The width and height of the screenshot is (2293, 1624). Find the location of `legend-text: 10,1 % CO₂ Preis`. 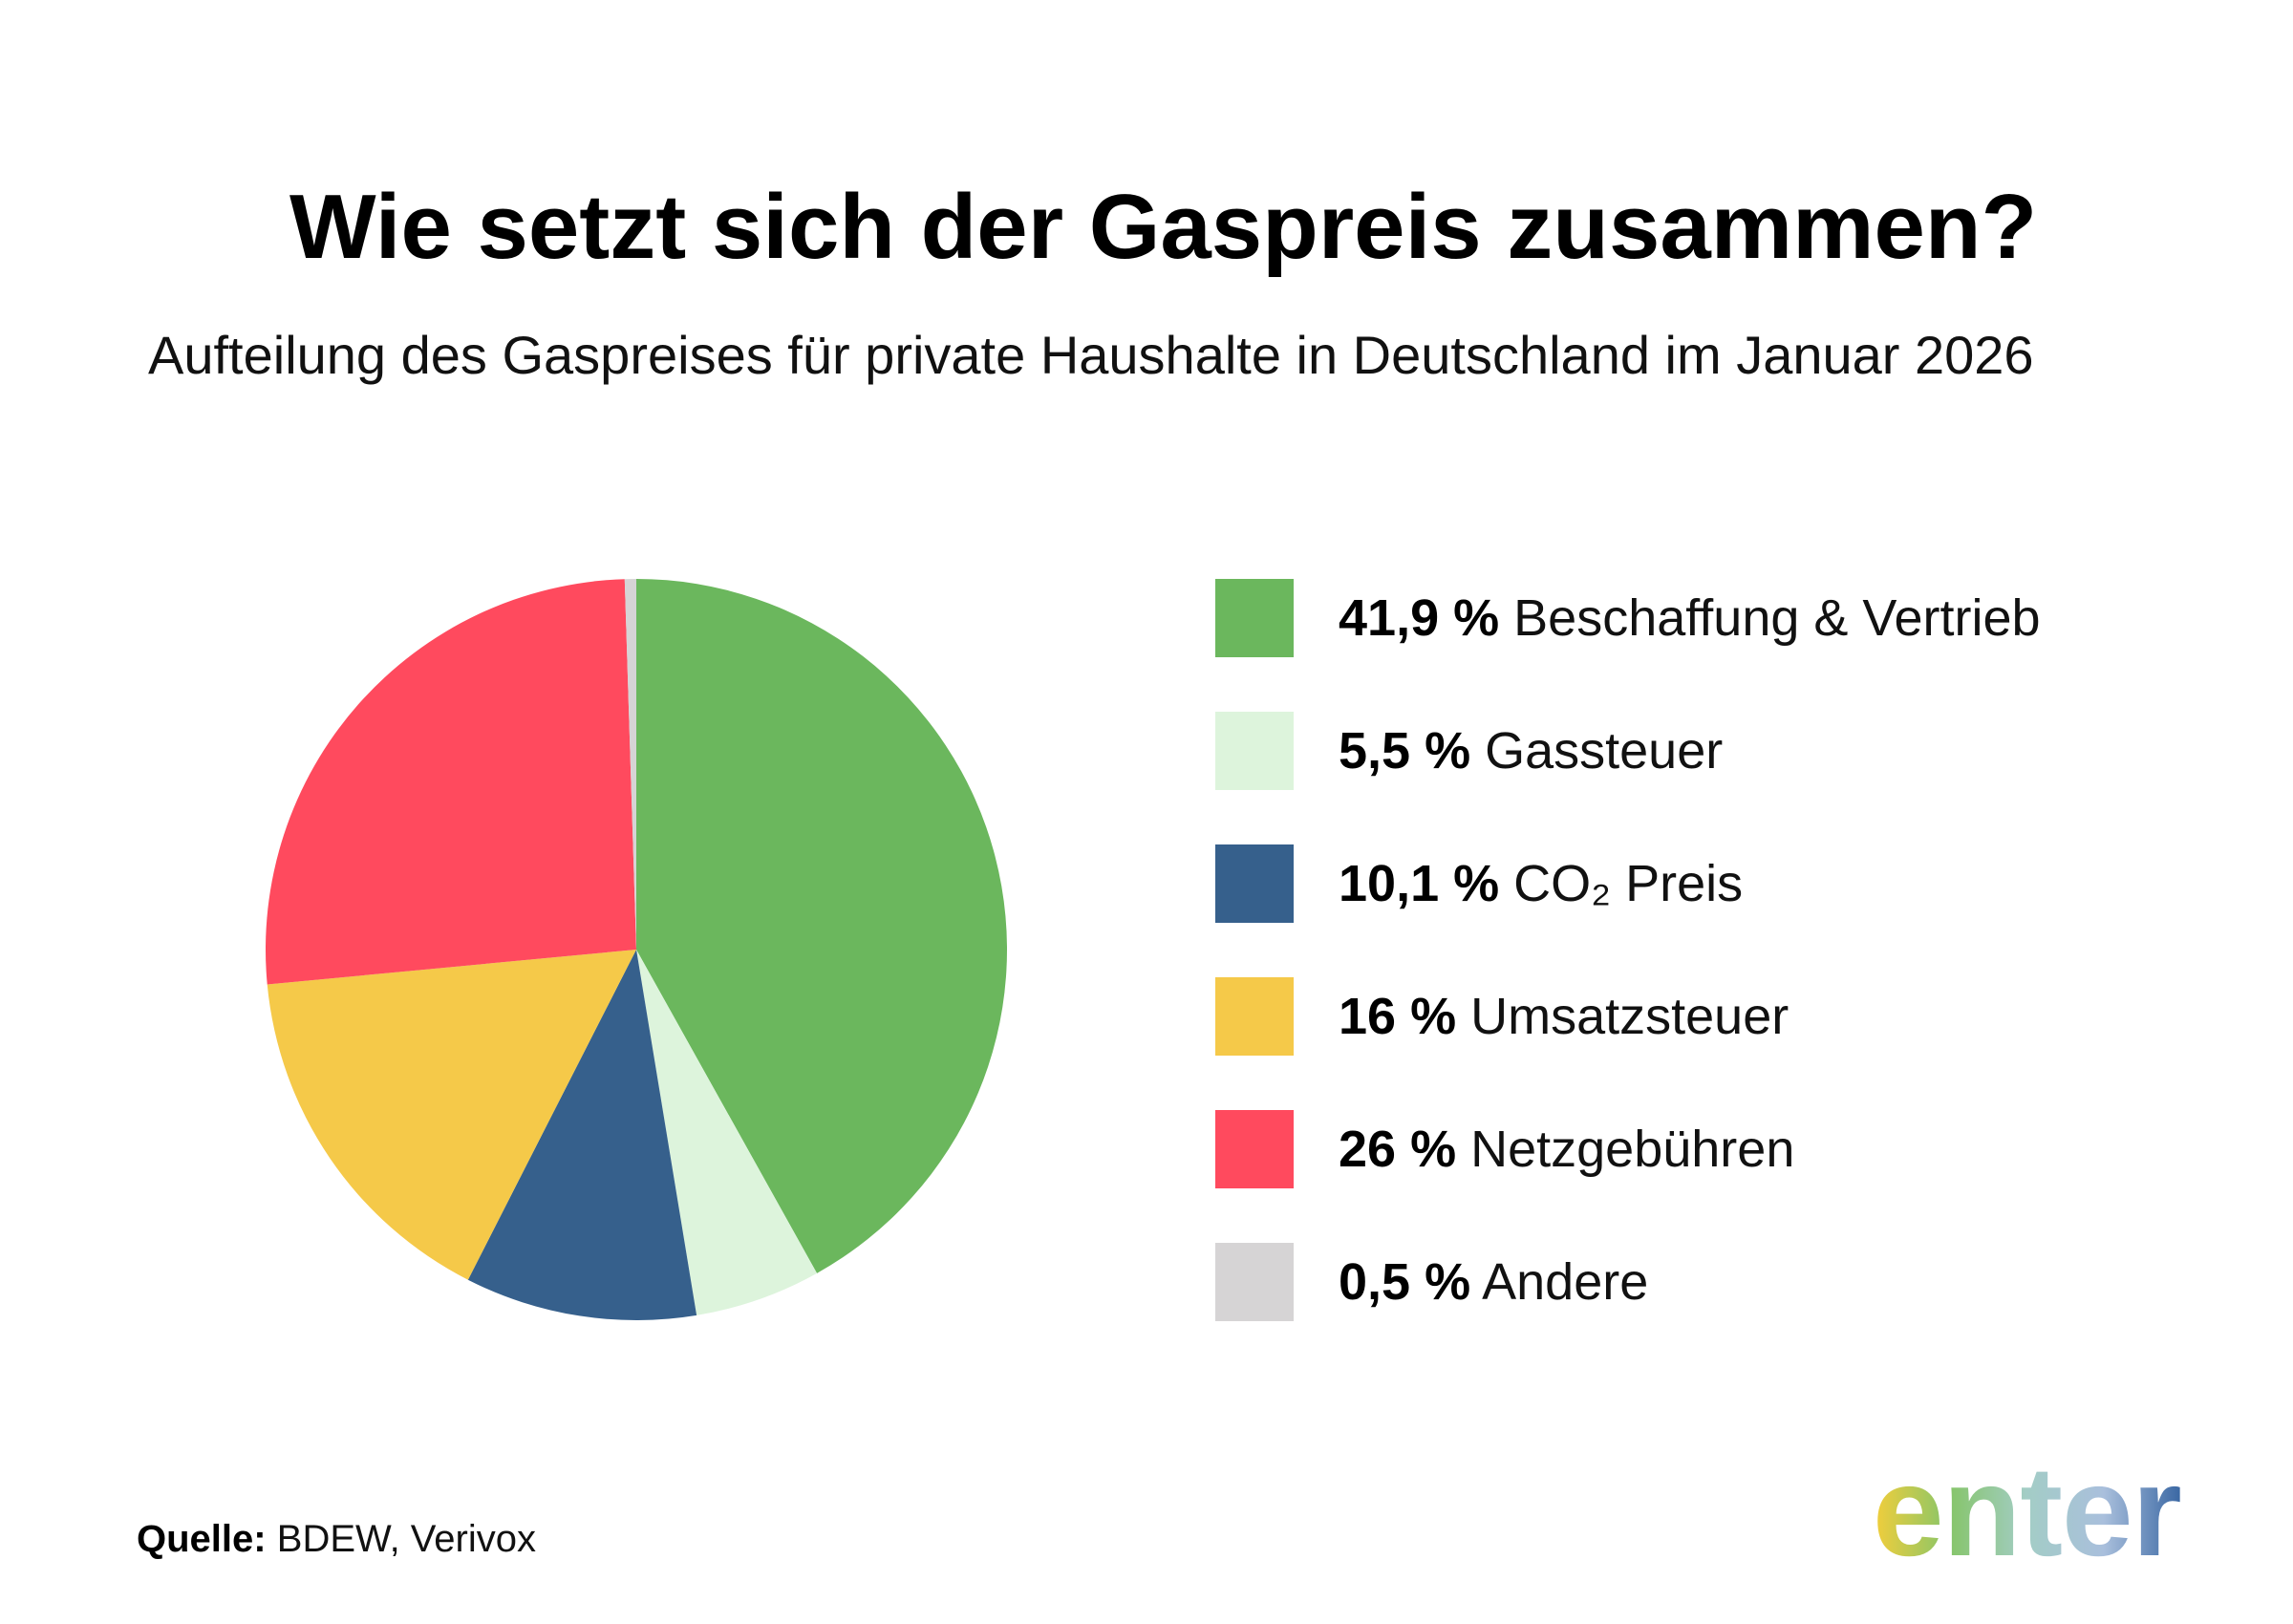

legend-text: 10,1 % CO₂ Preis is located at coordinates (1541, 884).